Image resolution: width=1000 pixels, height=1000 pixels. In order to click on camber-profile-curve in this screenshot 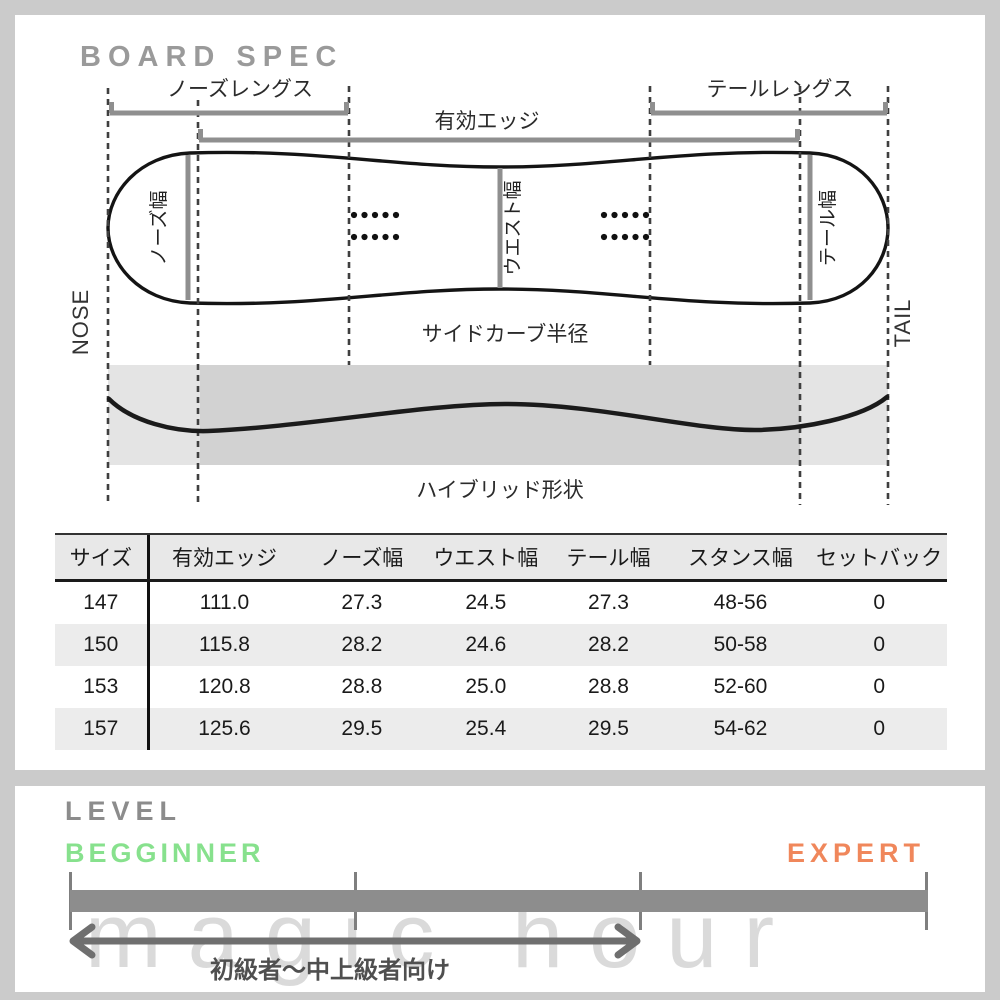, I will do `click(498, 414)`.